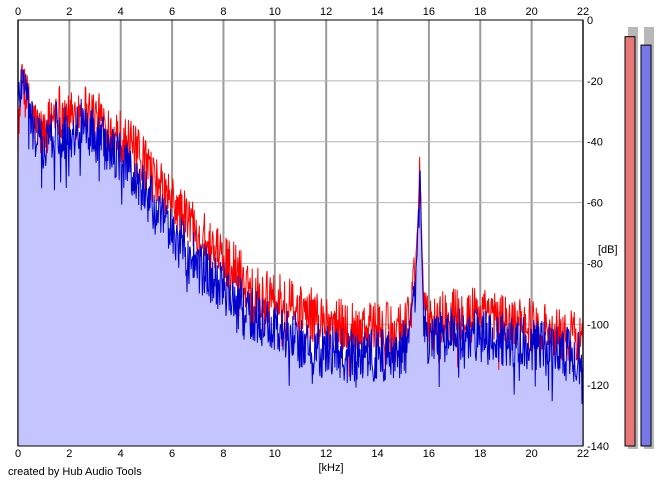  What do you see at coordinates (330, 468) in the screenshot?
I see `x-axis-label: [kHz]` at bounding box center [330, 468].